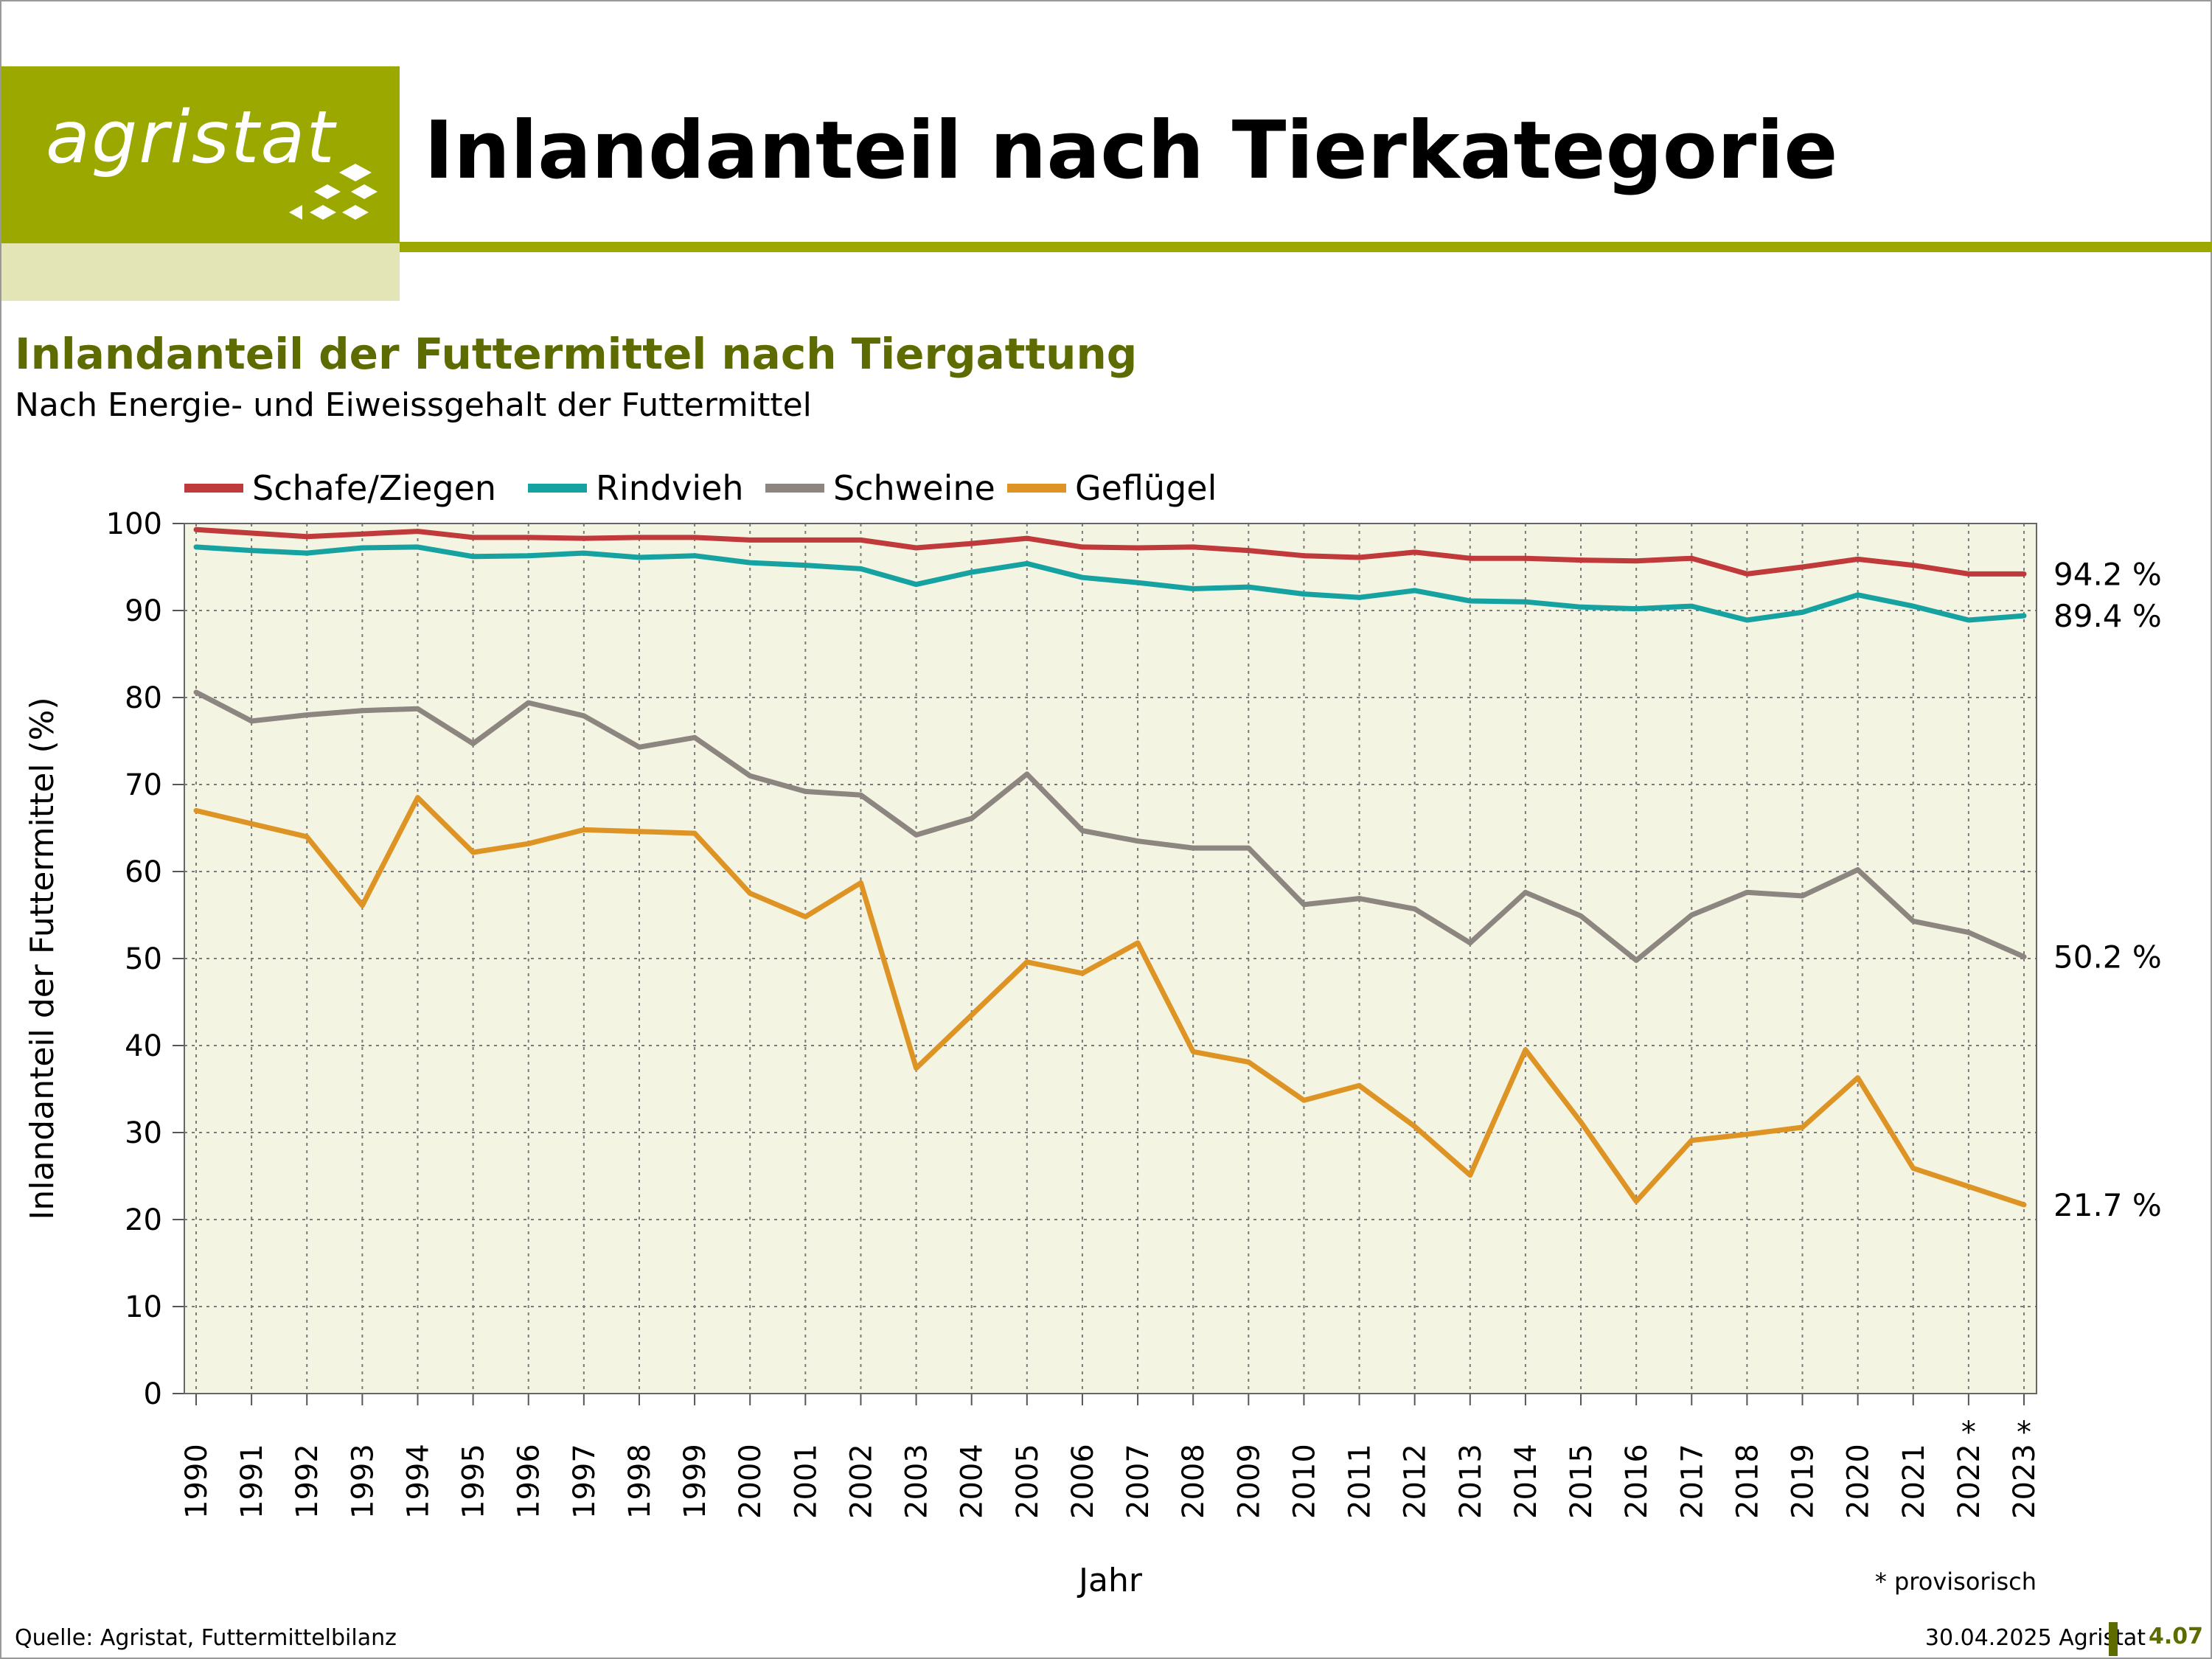  Describe the element at coordinates (2024, 1433) in the screenshot. I see `provisional-mark: *` at that location.